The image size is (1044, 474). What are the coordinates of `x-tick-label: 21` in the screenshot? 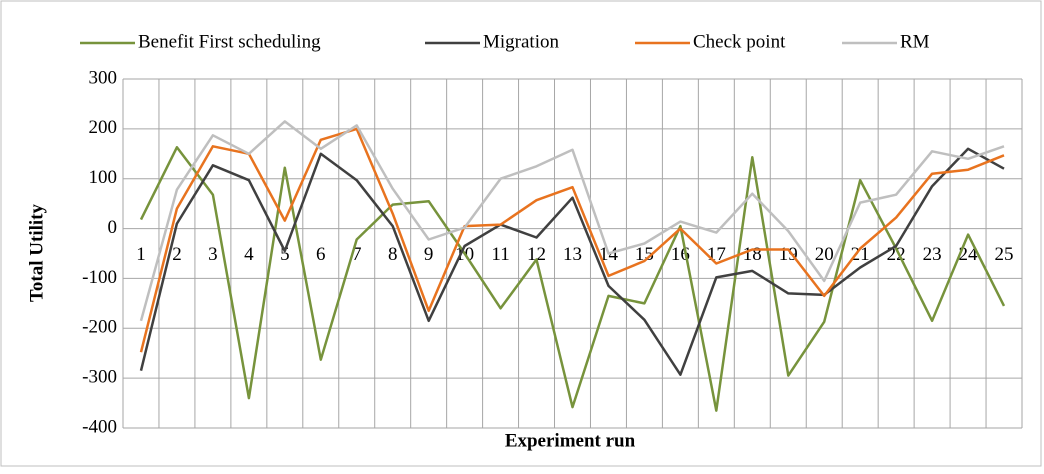 It's located at (860, 254).